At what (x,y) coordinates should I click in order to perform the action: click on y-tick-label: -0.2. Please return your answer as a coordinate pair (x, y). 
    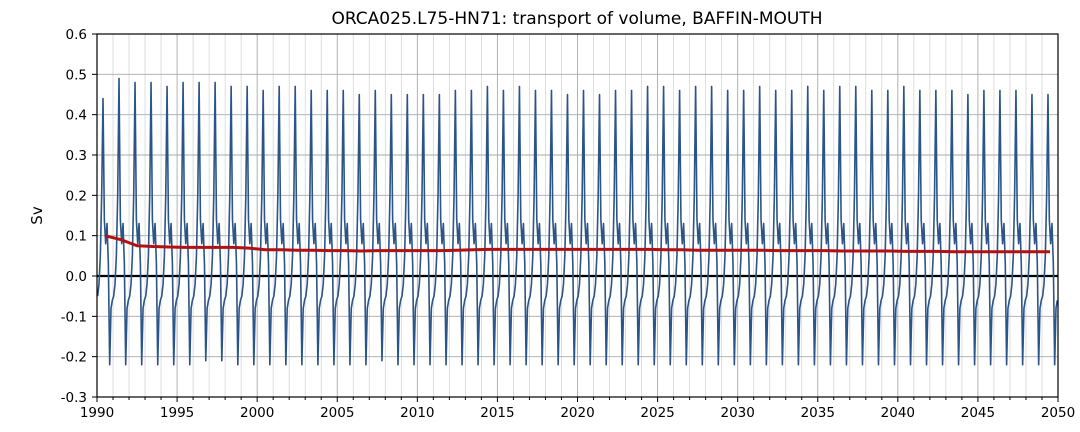
    Looking at the image, I should click on (74, 358).